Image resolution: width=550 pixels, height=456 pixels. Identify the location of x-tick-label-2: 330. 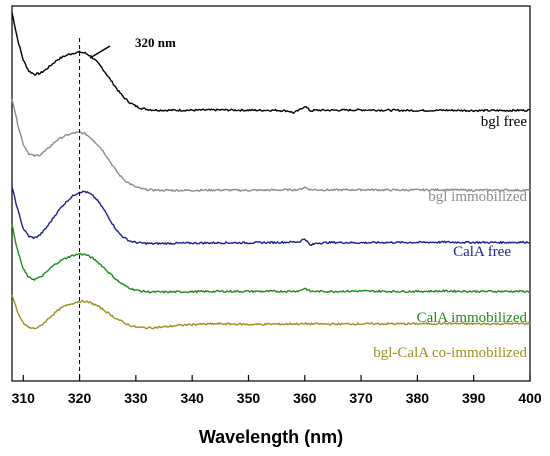
(136, 398).